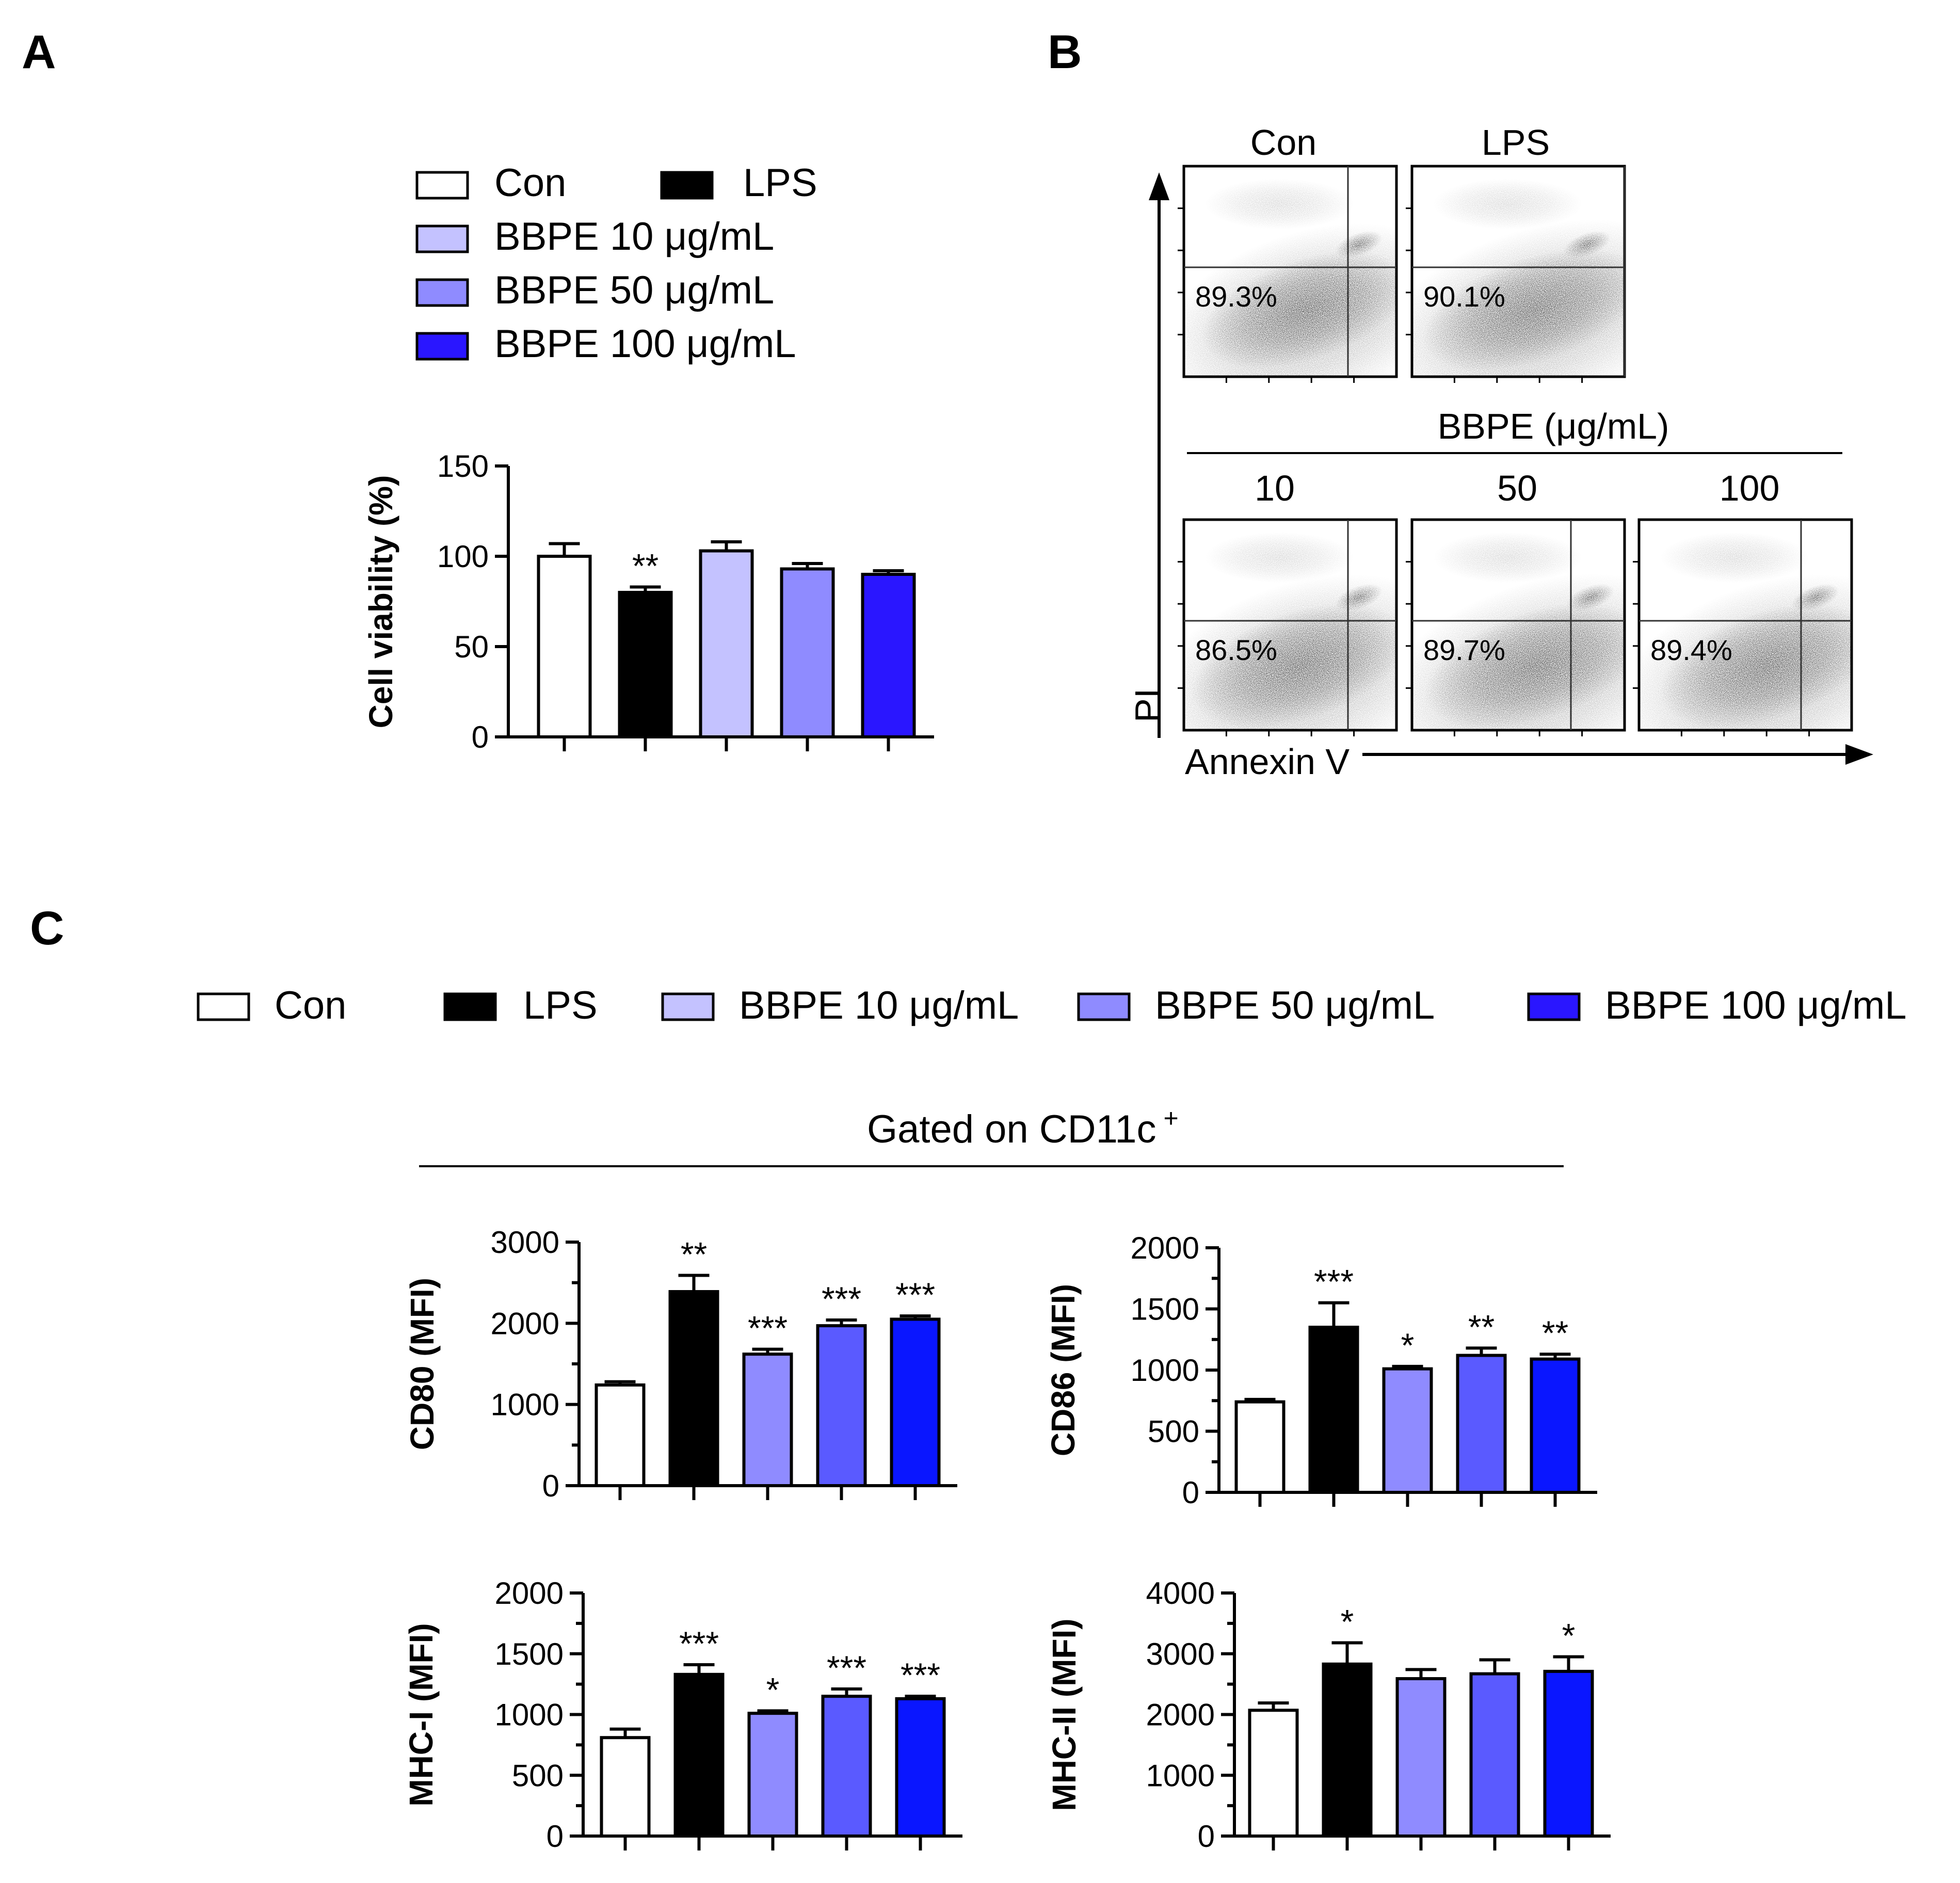 This screenshot has width=1960, height=1883. What do you see at coordinates (1283, 142) in the screenshot?
I see `flow-title-con: Con` at bounding box center [1283, 142].